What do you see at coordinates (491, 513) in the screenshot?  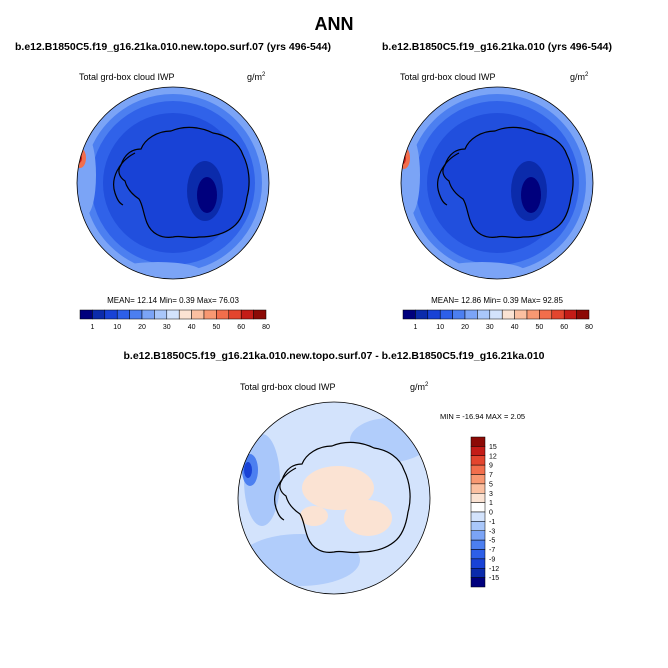 I see `colorbar-difference-tick-label: 0` at bounding box center [491, 513].